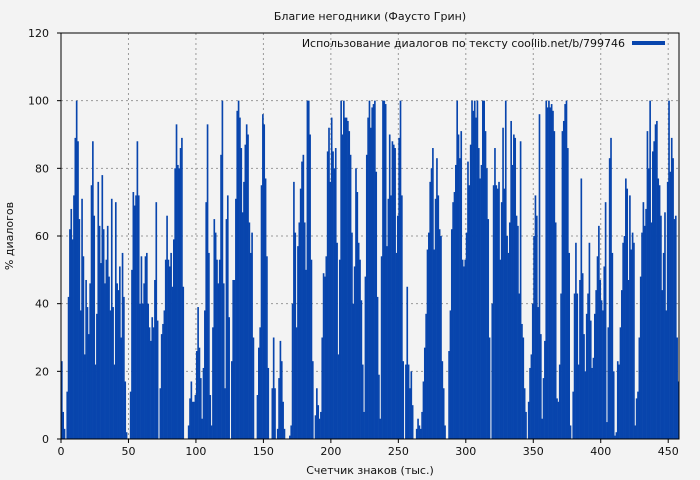 The width and height of the screenshot is (700, 480). What do you see at coordinates (648, 43) in the screenshot?
I see `legend-swatch` at bounding box center [648, 43].